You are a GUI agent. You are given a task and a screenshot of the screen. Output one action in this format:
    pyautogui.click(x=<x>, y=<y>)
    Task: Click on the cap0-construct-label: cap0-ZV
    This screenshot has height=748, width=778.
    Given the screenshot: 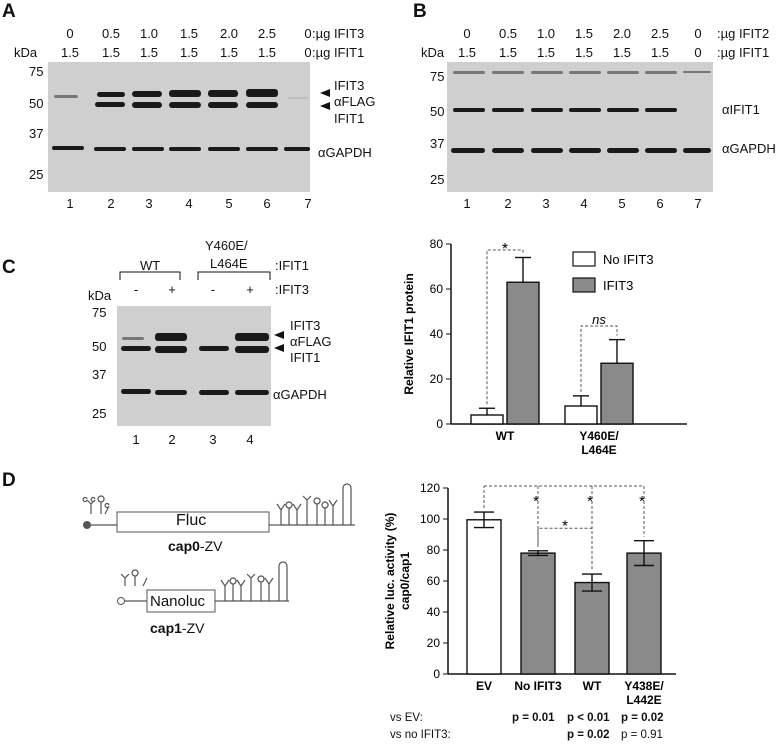 What is the action you would take?
    pyautogui.click(x=195, y=546)
    